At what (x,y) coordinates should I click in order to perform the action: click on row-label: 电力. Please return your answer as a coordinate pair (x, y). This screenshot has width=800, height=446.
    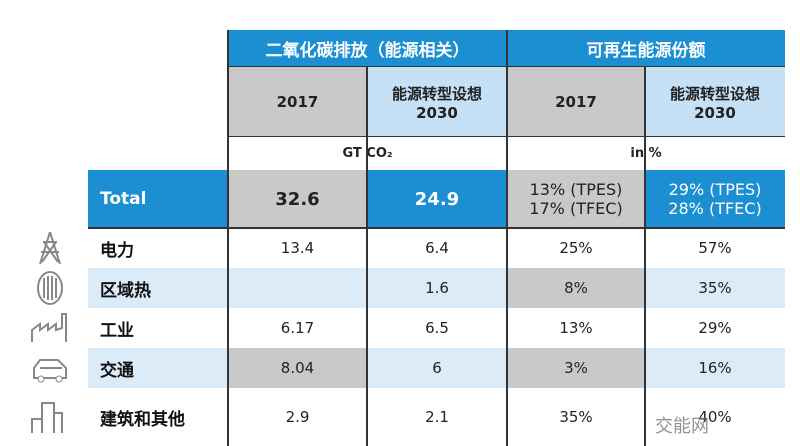
    Looking at the image, I should click on (117, 250).